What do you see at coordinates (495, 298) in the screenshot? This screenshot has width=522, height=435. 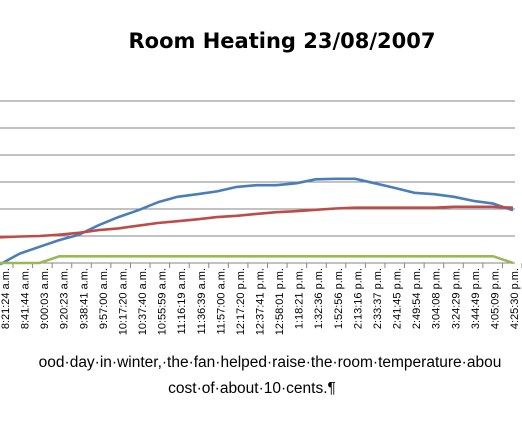 I see `x-tick-label: 4:05:09 p.m.` at bounding box center [495, 298].